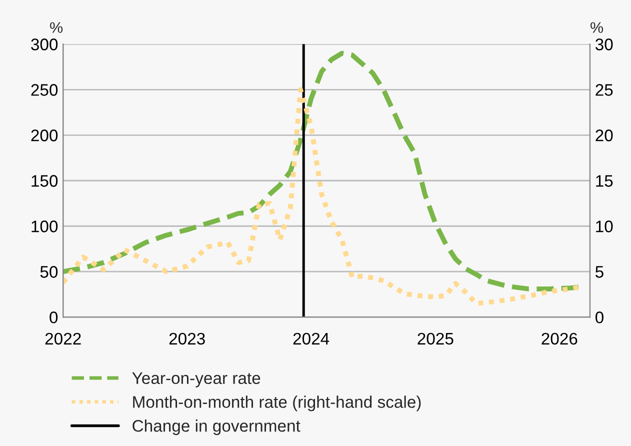 The width and height of the screenshot is (631, 446). What do you see at coordinates (63, 338) in the screenshot?
I see `x-tick-label: 2022` at bounding box center [63, 338].